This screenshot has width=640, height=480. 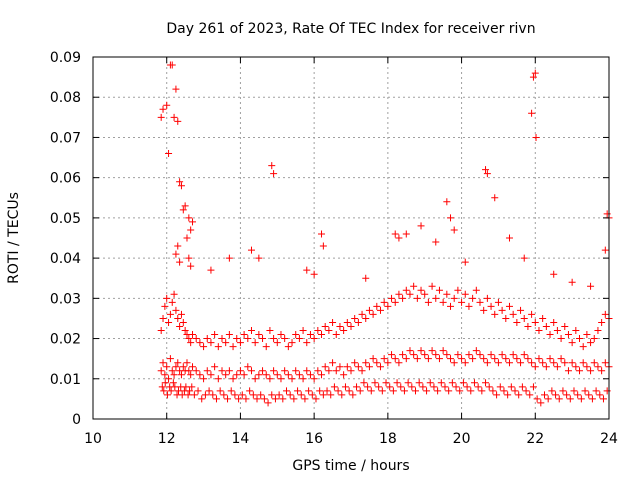 I want to click on x-tick-label: 18, so click(x=388, y=439).